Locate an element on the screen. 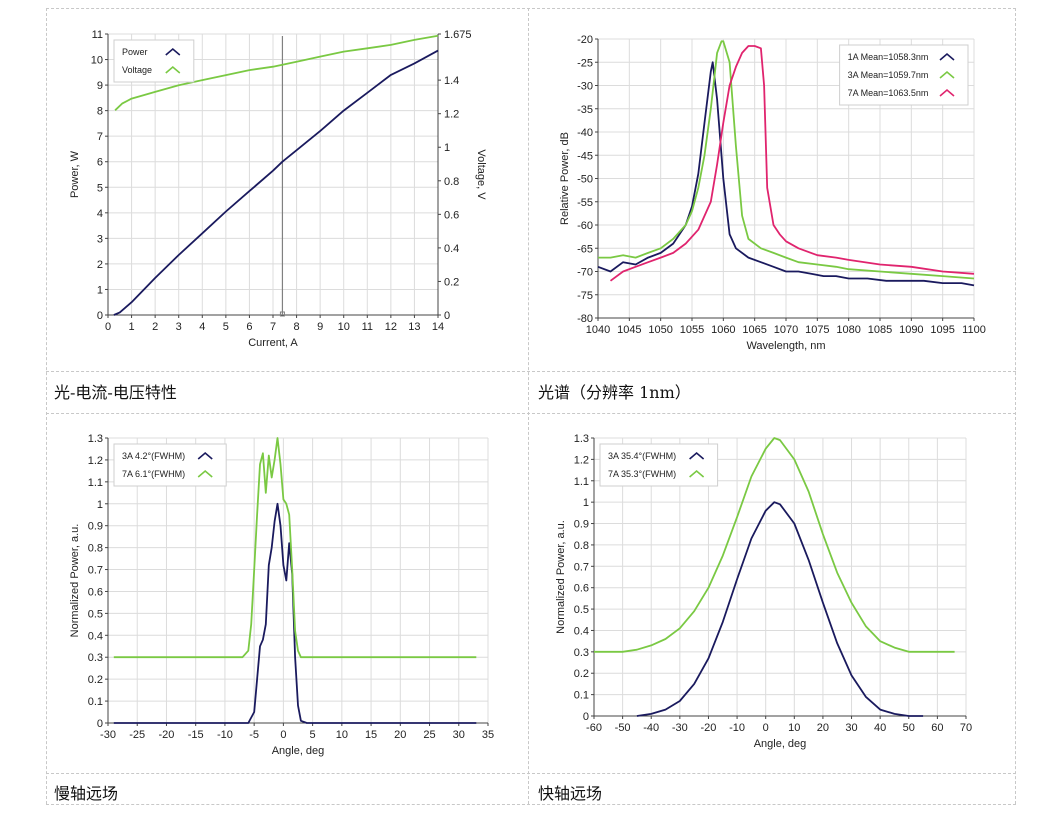 The height and width of the screenshot is (821, 1038). y-tick-label: 0.9 is located at coordinates (581, 525).